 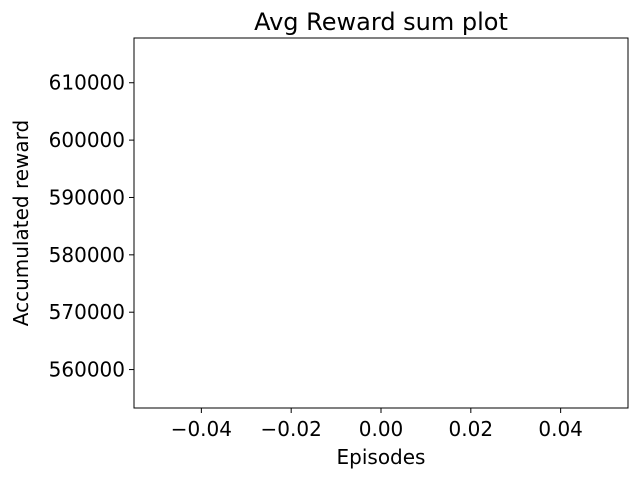 I want to click on y-tick-label: 570000, so click(x=87, y=312).